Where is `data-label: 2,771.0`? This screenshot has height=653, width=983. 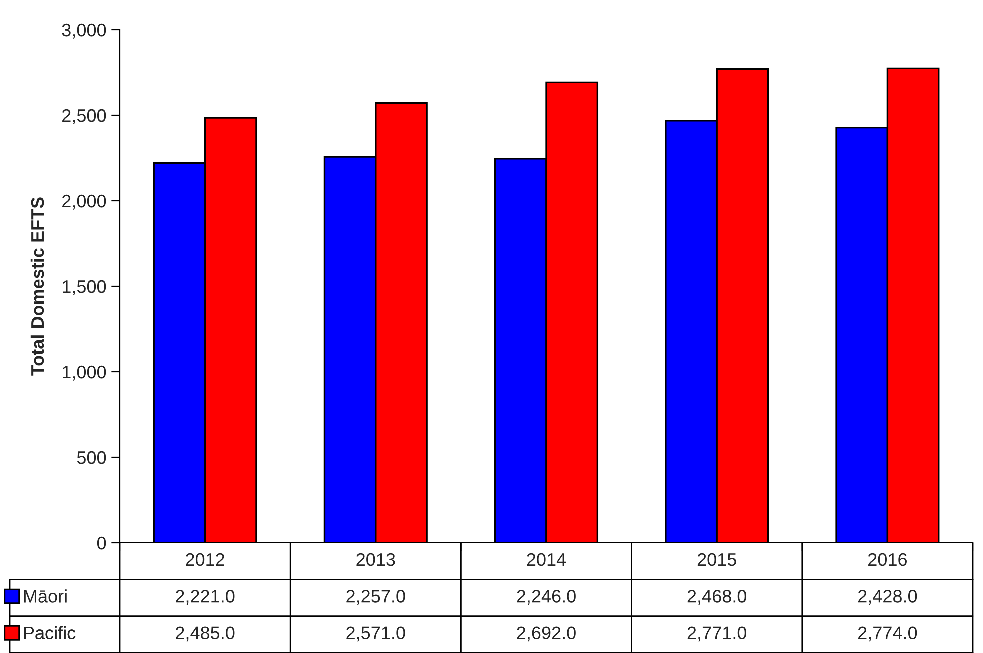
data-label: 2,771.0 is located at coordinates (717, 634).